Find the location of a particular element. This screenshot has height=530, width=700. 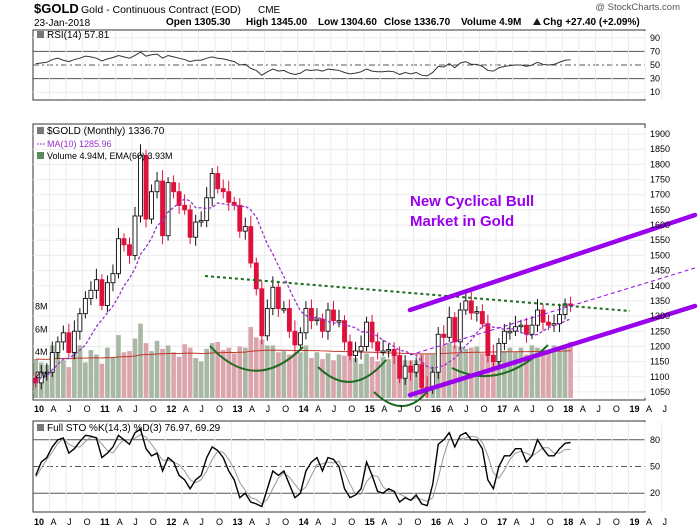

price-tick-label: 1400 is located at coordinates (660, 286).